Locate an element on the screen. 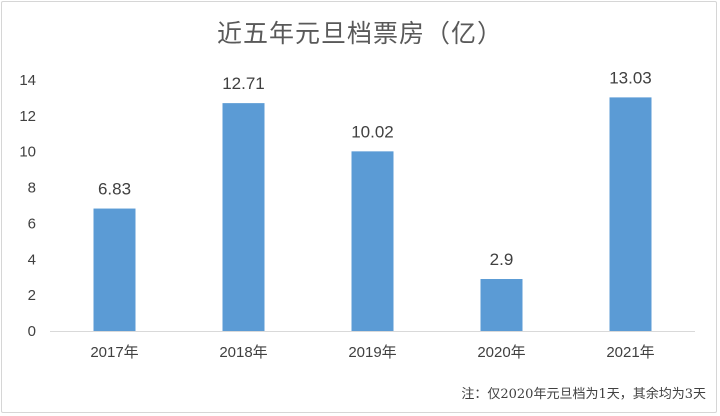  y-axis-ticks: 0 2 4 6 8 10 12 14 is located at coordinates (27, 206).